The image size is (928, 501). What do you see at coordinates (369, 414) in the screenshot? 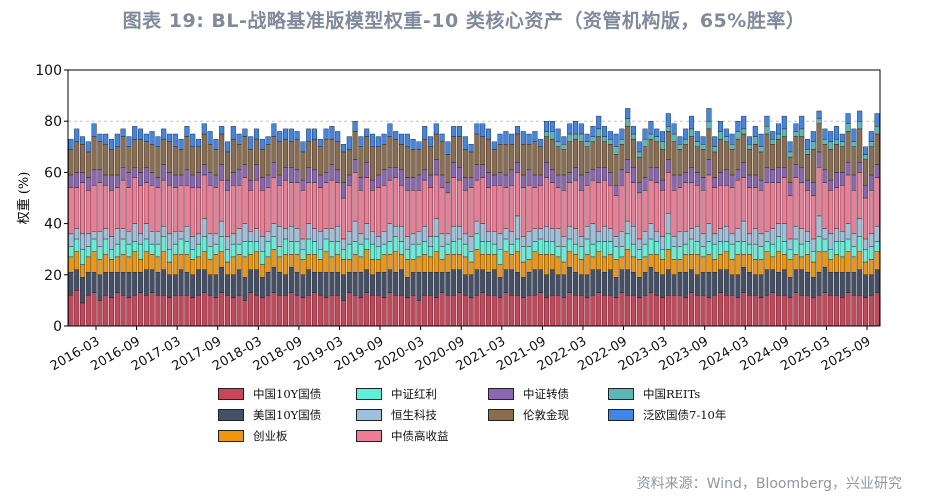
I see `legend-swatch` at bounding box center [369, 414].